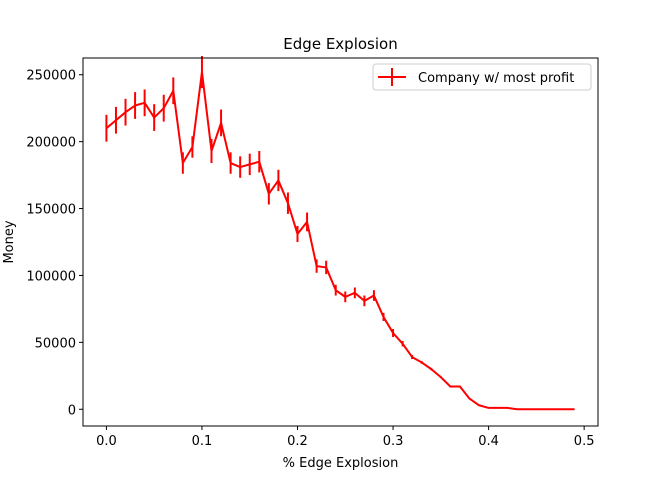 This screenshot has height=480, width=664. I want to click on y-axis-label: Money, so click(9, 241).